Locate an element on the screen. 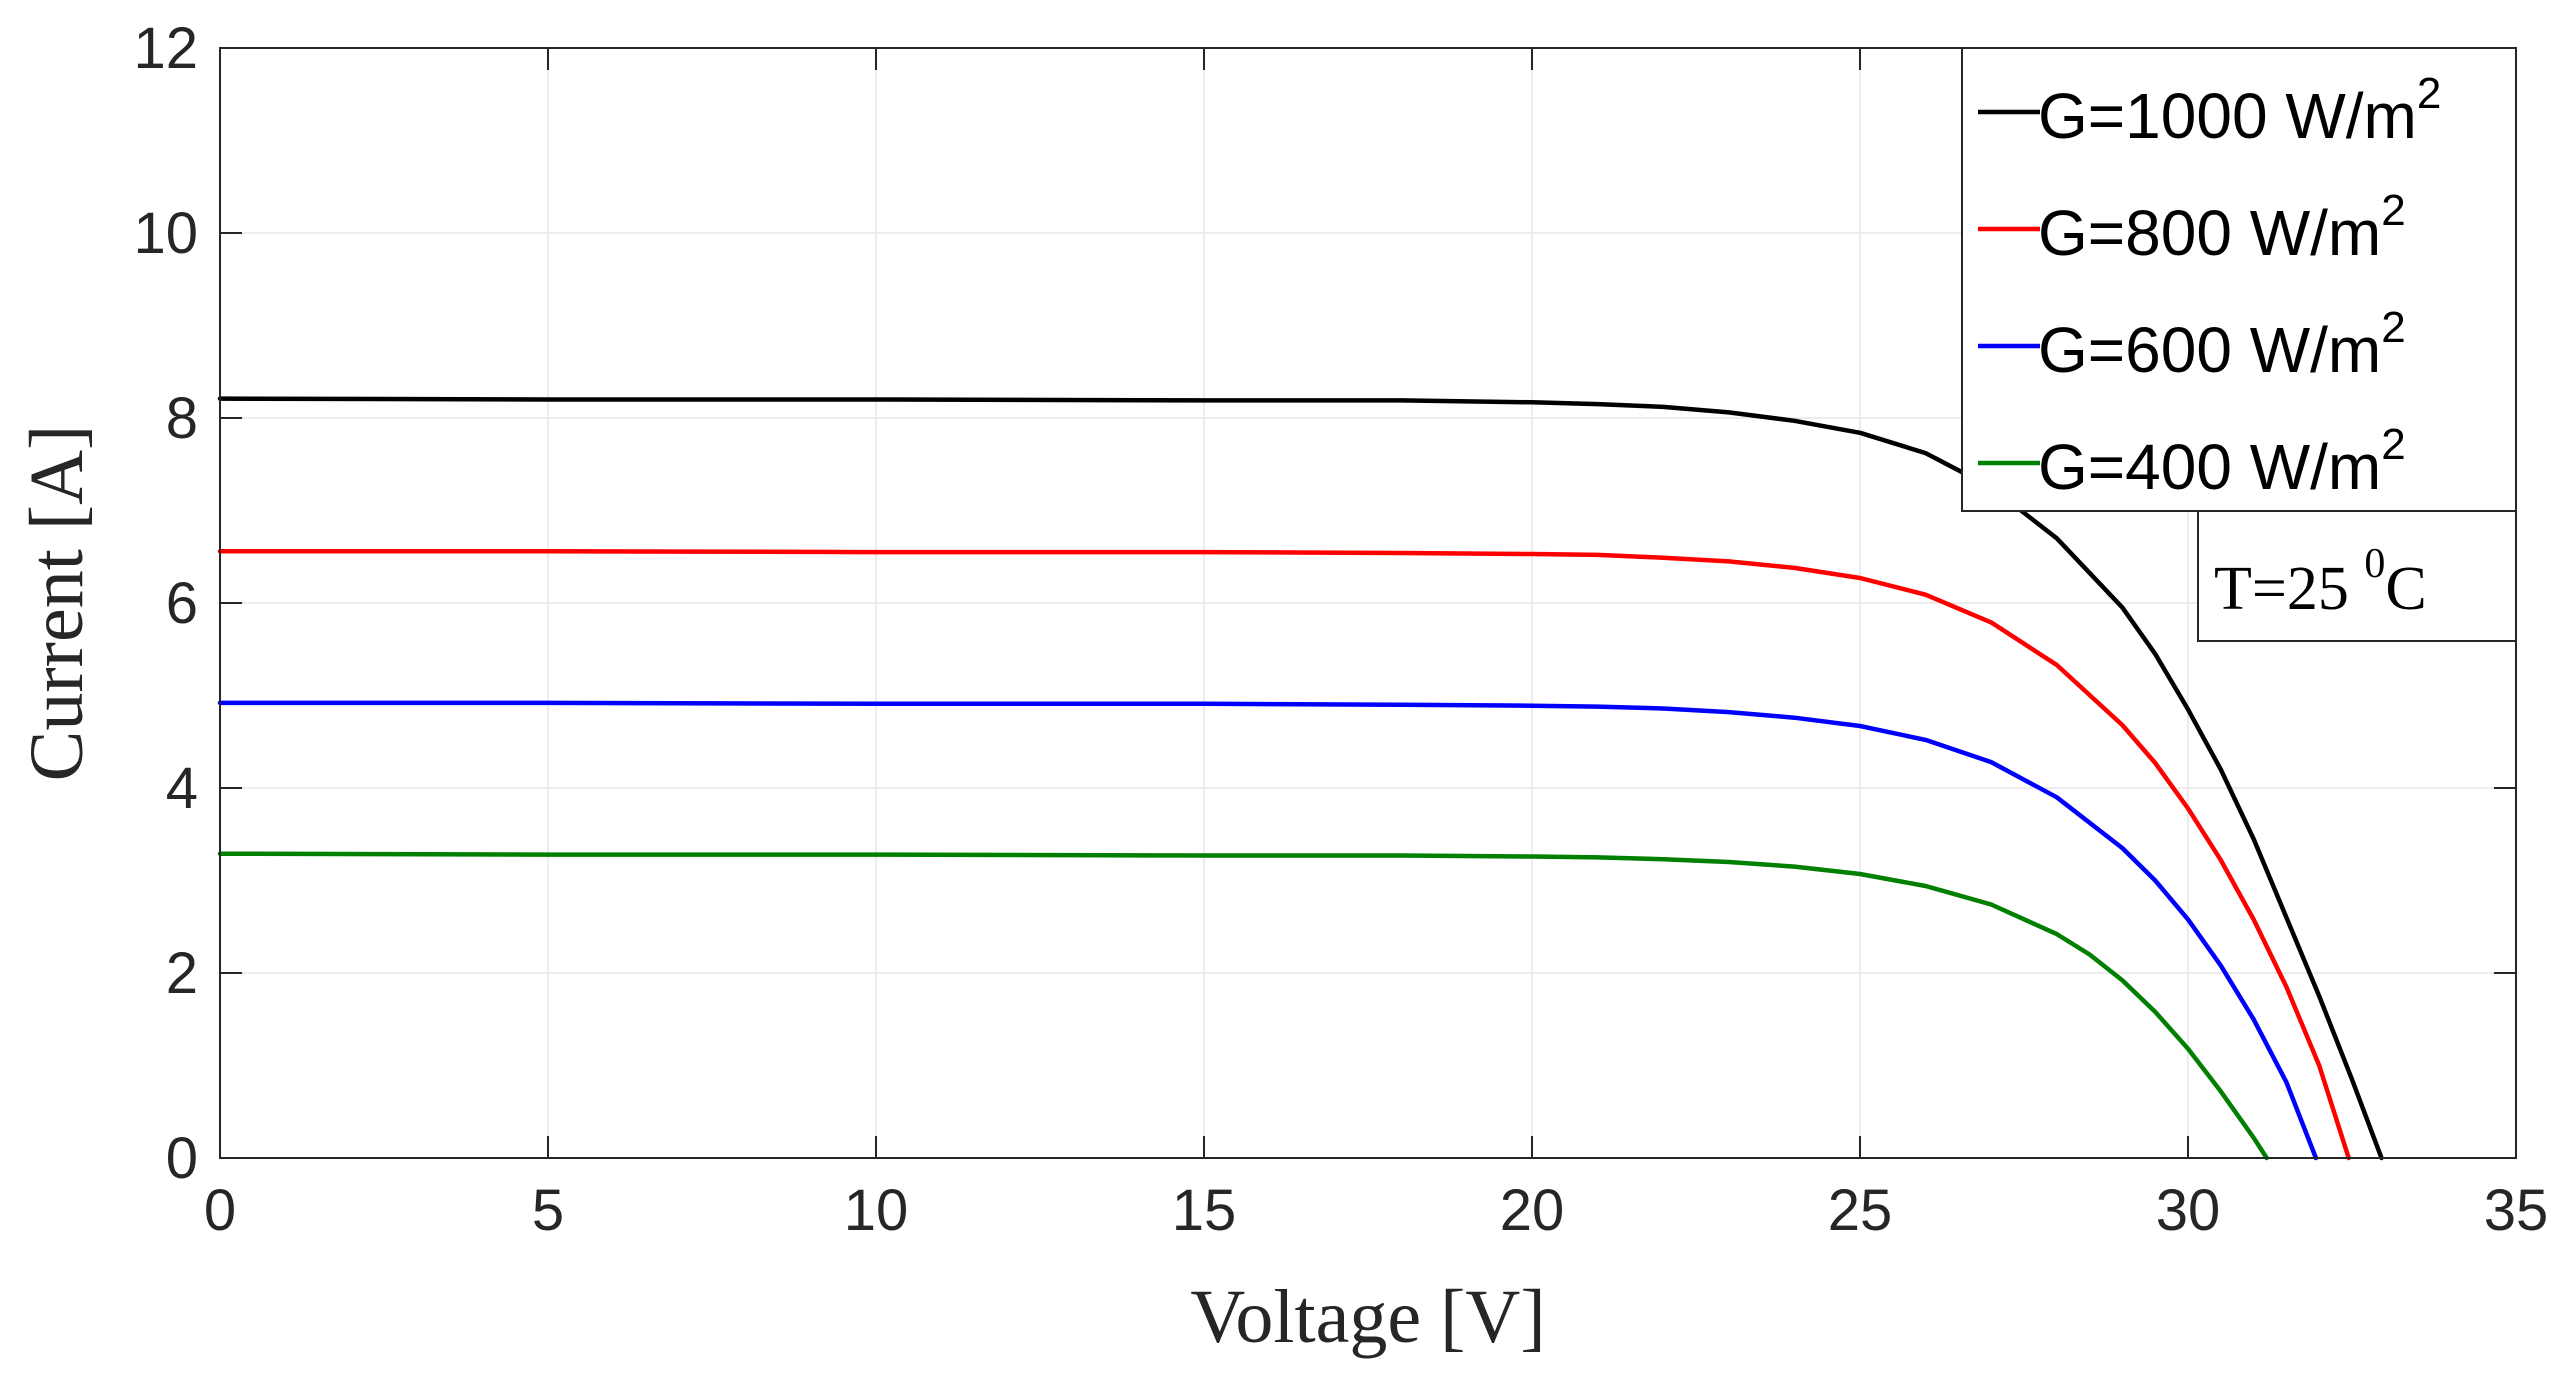  y-tick-label: 12 is located at coordinates (165, 48).